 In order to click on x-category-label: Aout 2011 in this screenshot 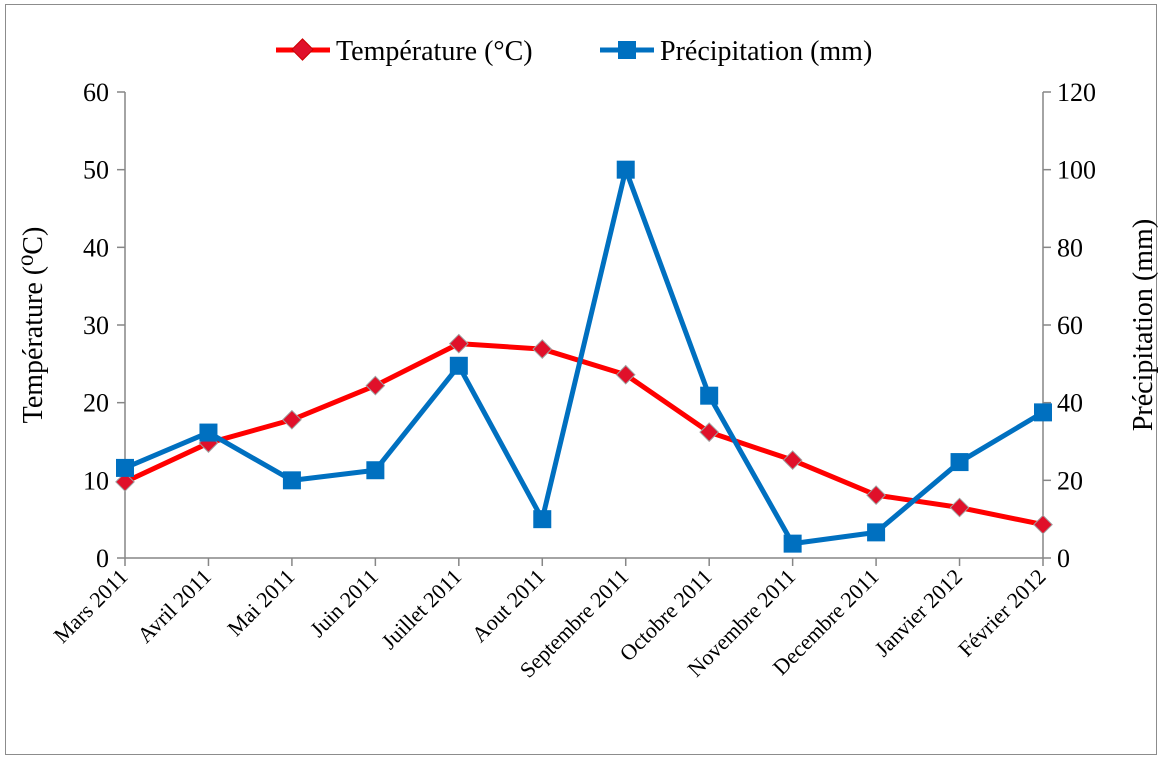, I will do `click(508, 605)`.